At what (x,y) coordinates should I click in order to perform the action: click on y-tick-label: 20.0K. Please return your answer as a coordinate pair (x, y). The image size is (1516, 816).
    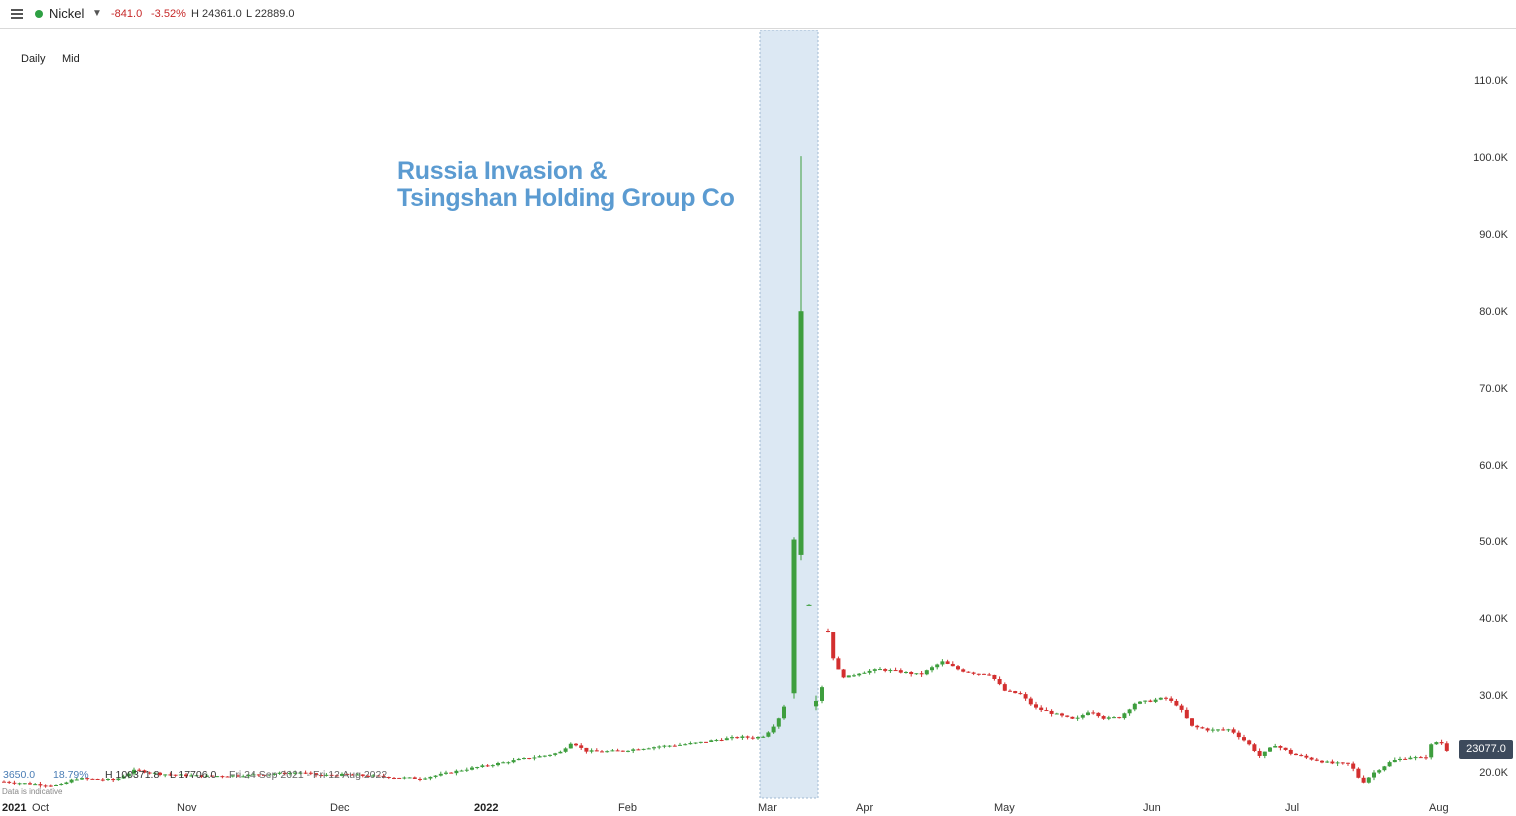
    Looking at the image, I should click on (1493, 773).